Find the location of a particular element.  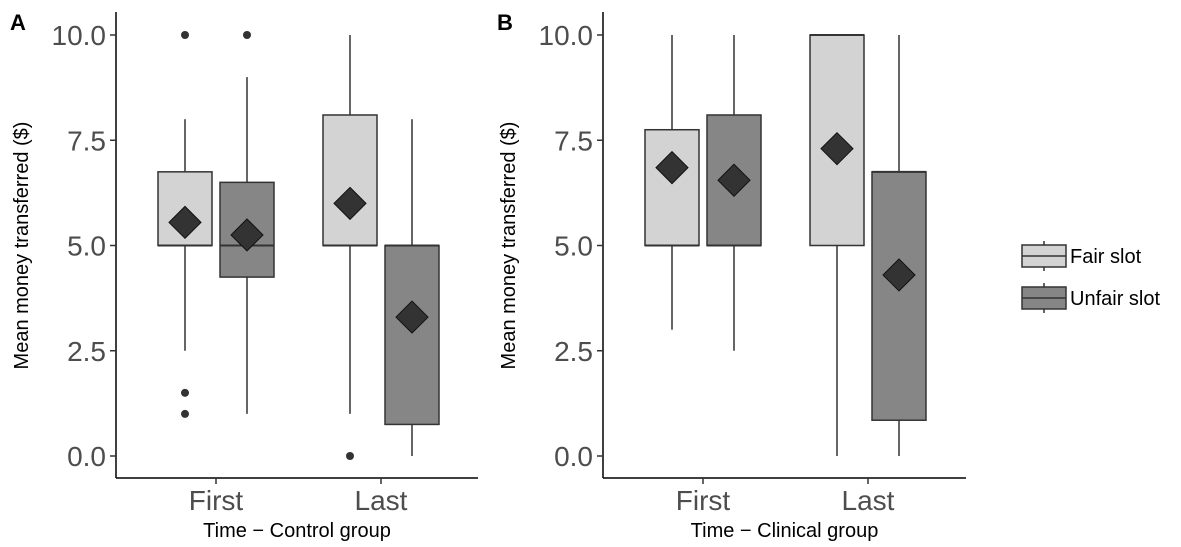

panel-label: B is located at coordinates (505, 22).